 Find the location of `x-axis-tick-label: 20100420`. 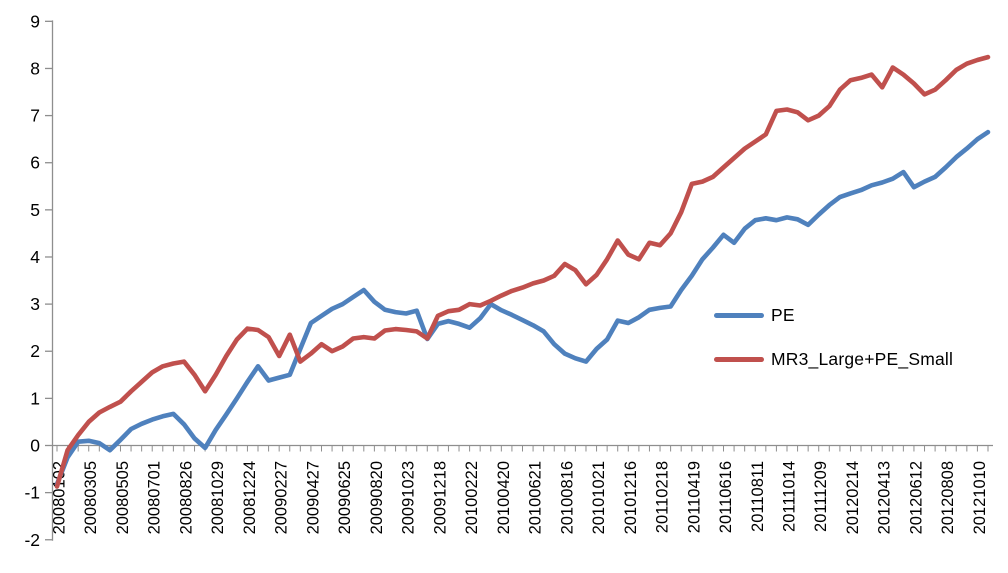

x-axis-tick-label: 20100420 is located at coordinates (504, 497).